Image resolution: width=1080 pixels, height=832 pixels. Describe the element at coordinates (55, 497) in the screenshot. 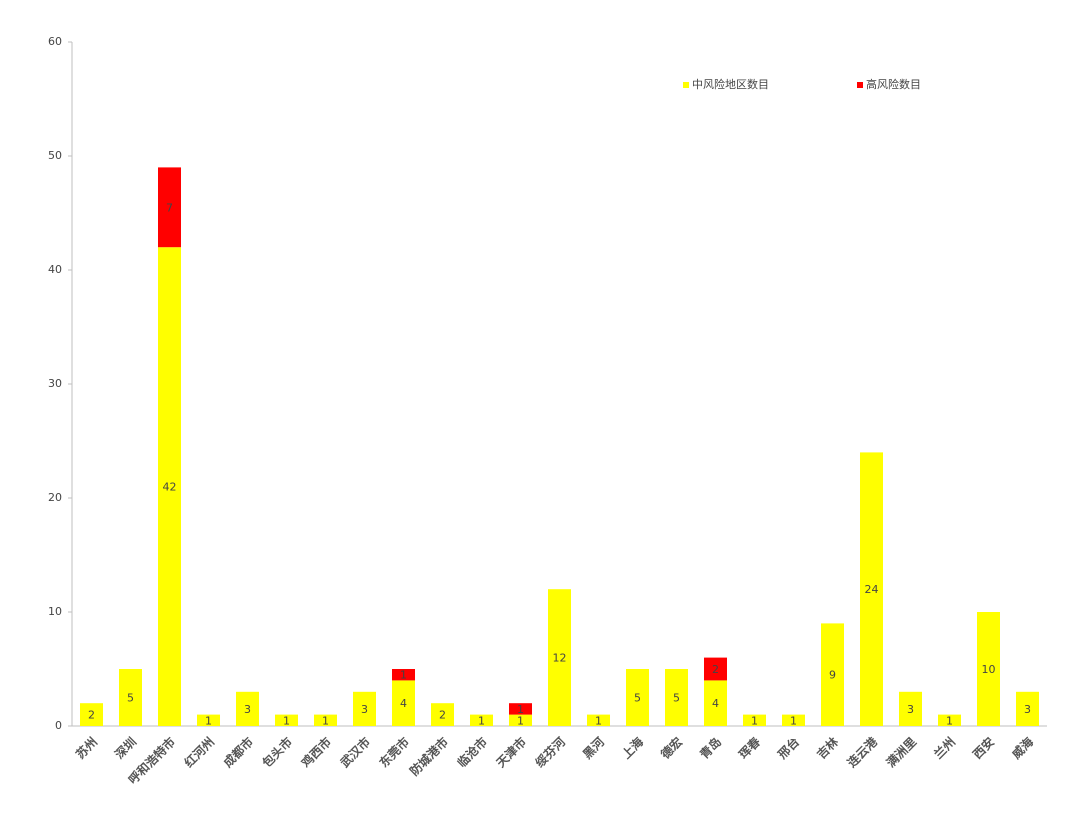

I see `y-tick-label: 20` at that location.